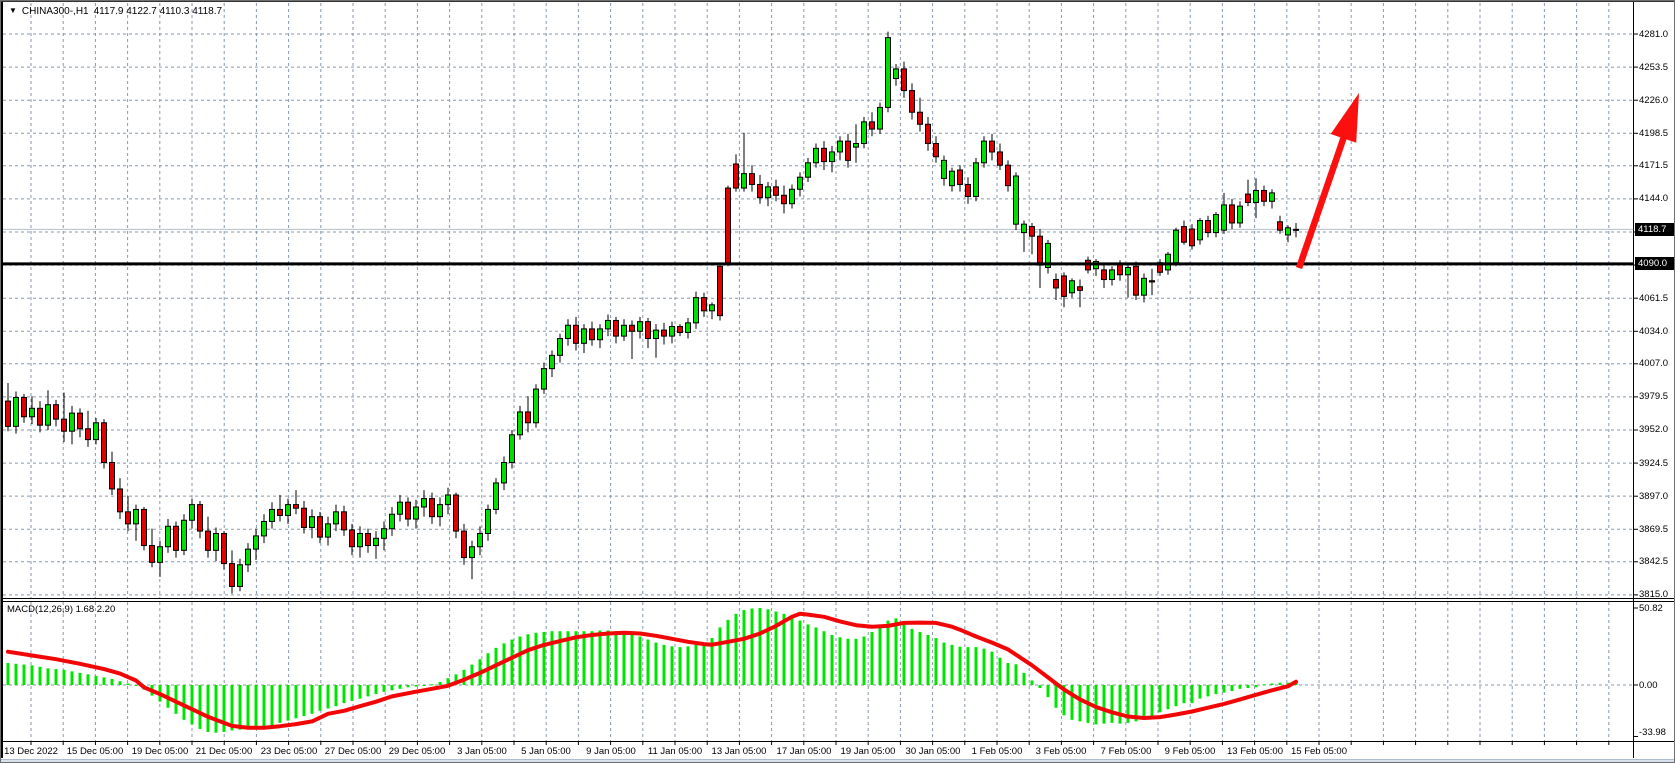 Image resolution: width=1675 pixels, height=763 pixels. I want to click on time-axis-label: 13 Dec 2022, so click(31, 751).